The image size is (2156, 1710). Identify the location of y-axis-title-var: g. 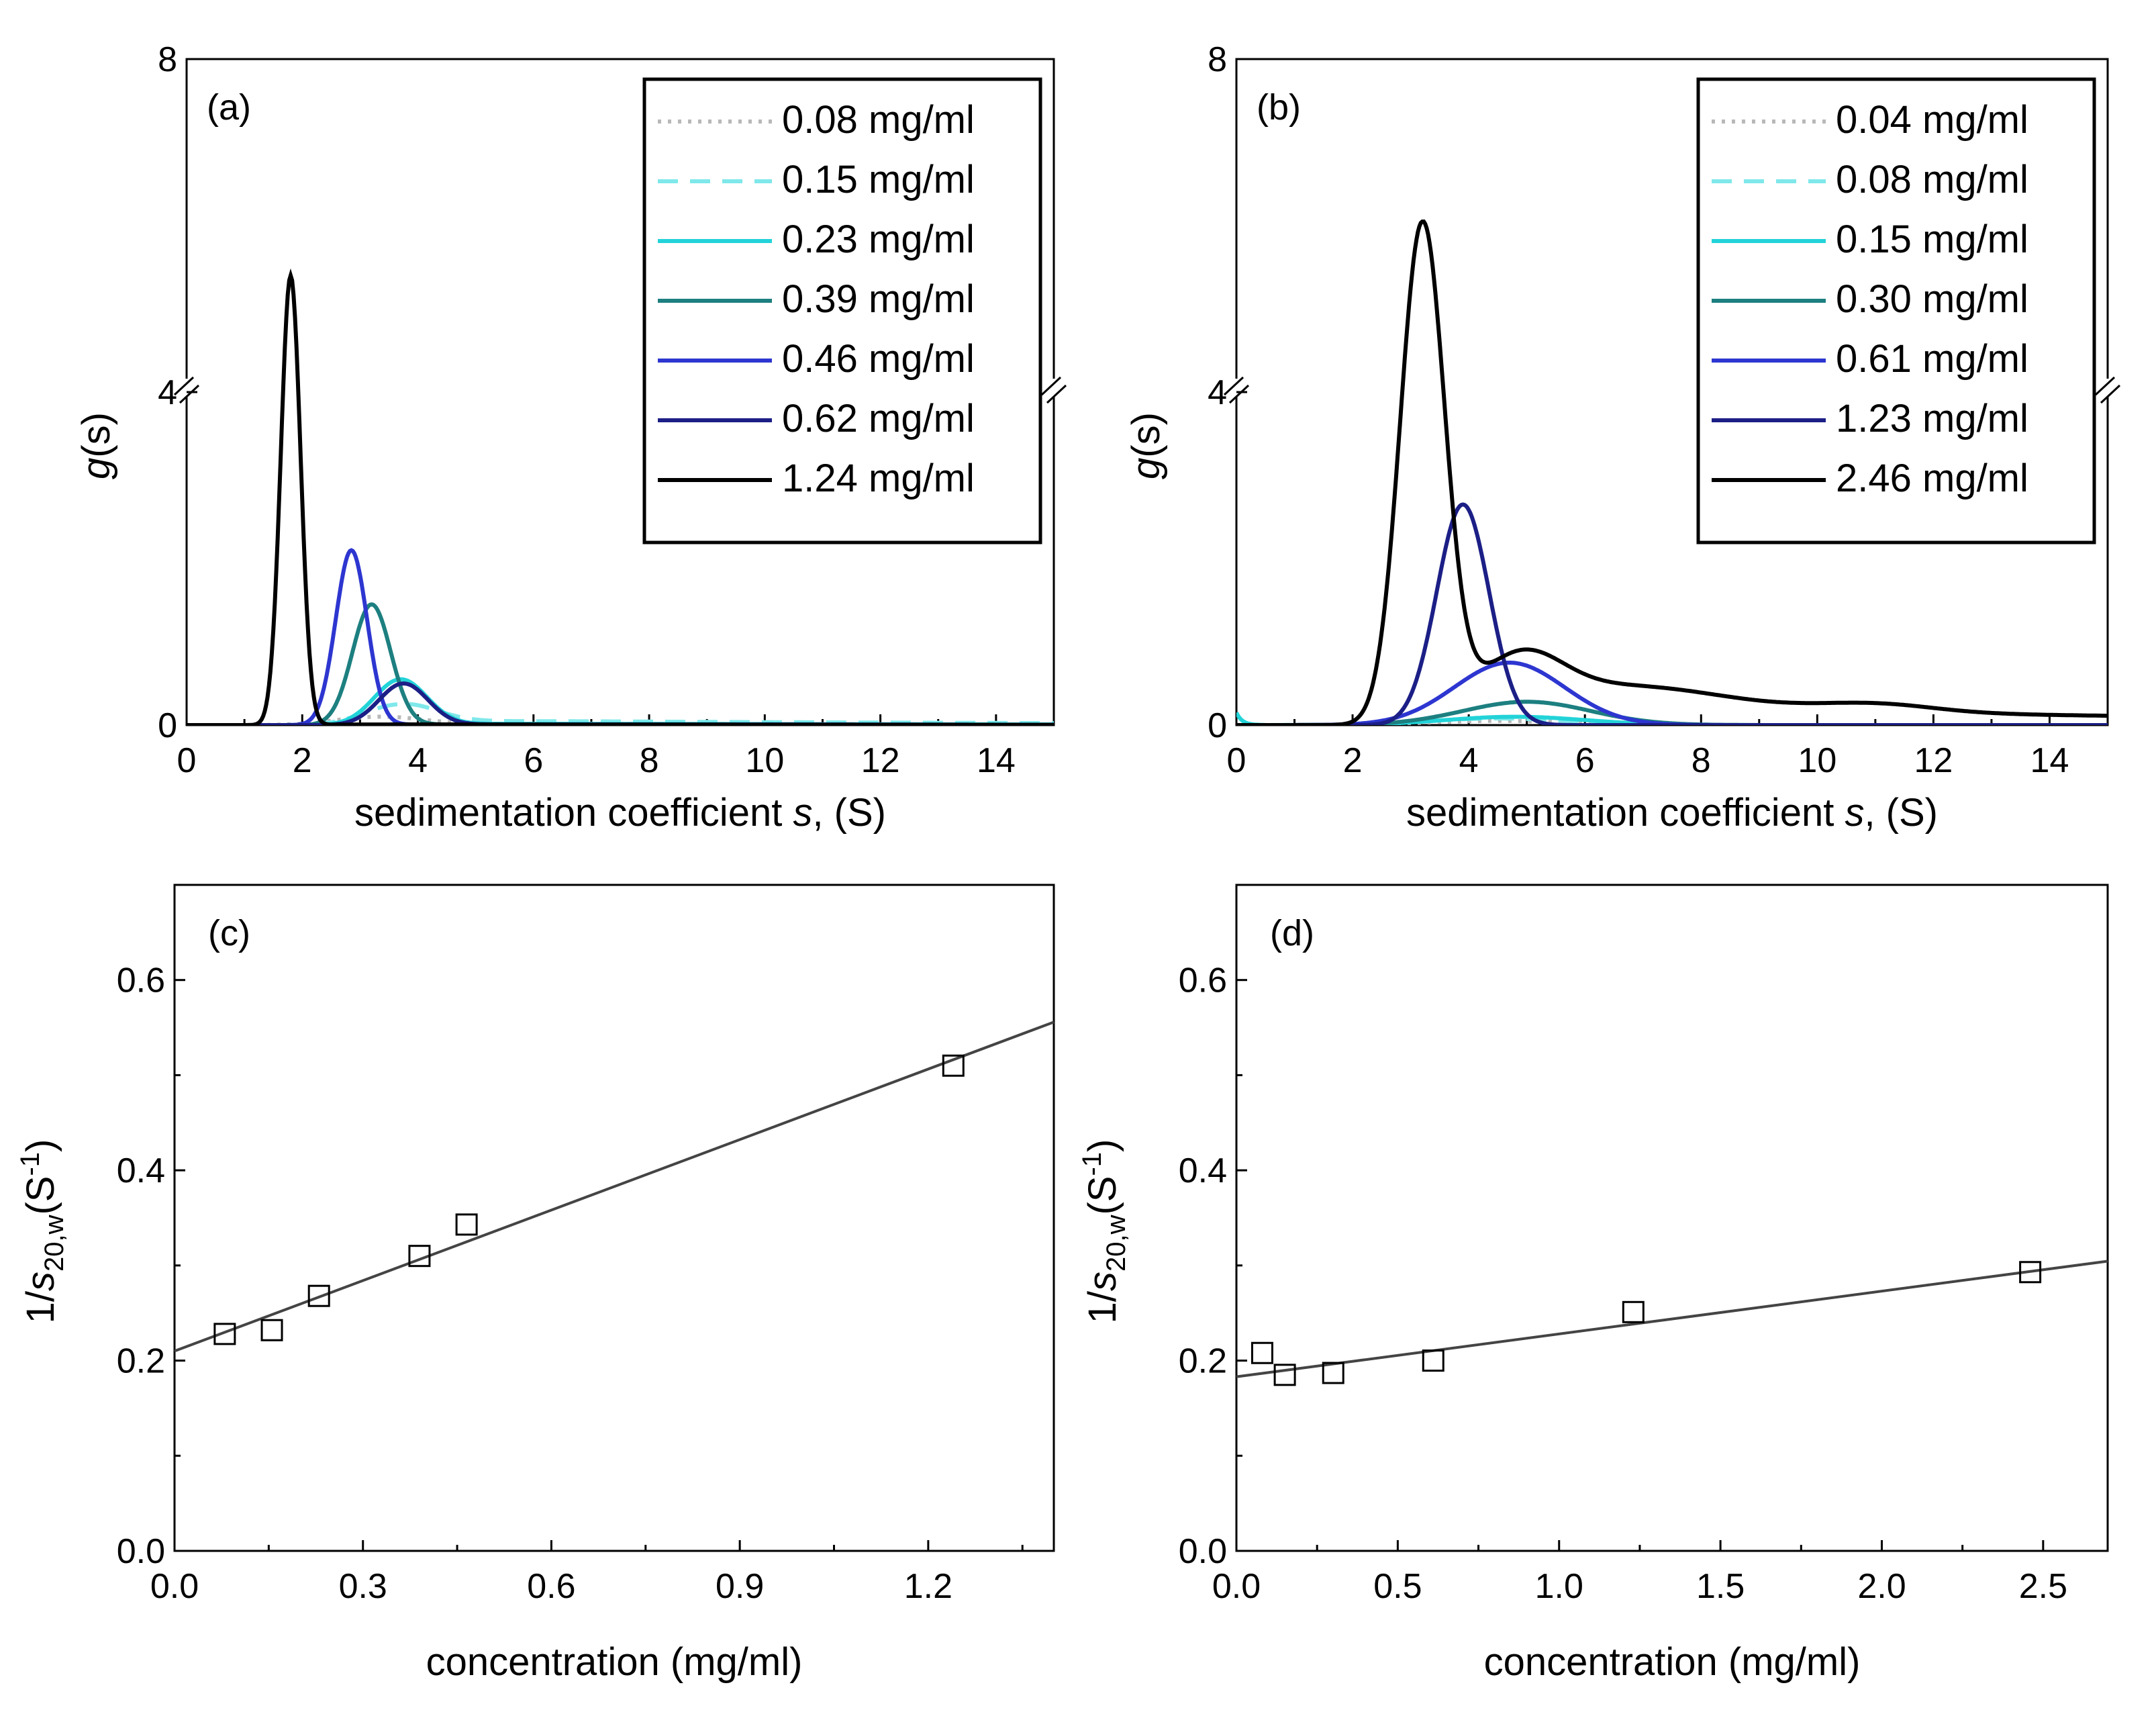
(96, 468).